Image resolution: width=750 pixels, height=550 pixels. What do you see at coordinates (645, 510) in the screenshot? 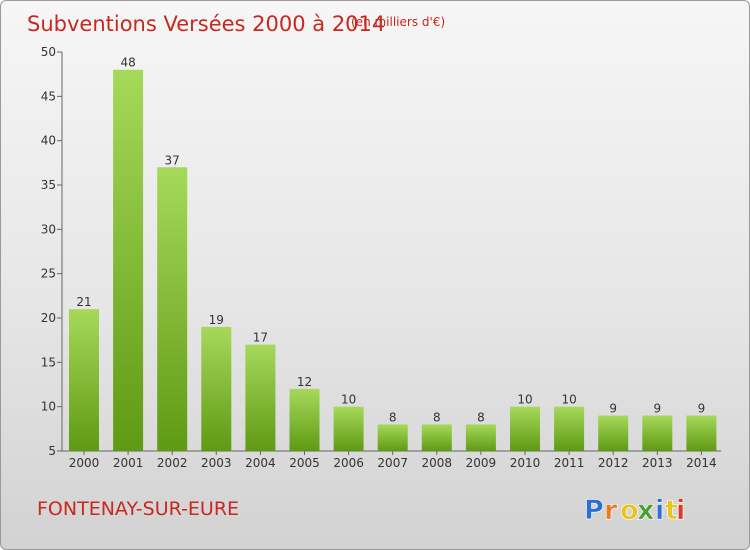
I see `logo-letter: x` at bounding box center [645, 510].